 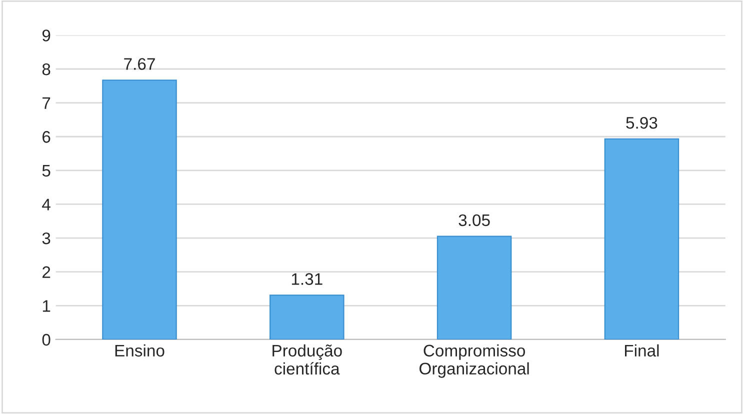 What do you see at coordinates (46, 204) in the screenshot?
I see `y-tick-label: 4` at bounding box center [46, 204].